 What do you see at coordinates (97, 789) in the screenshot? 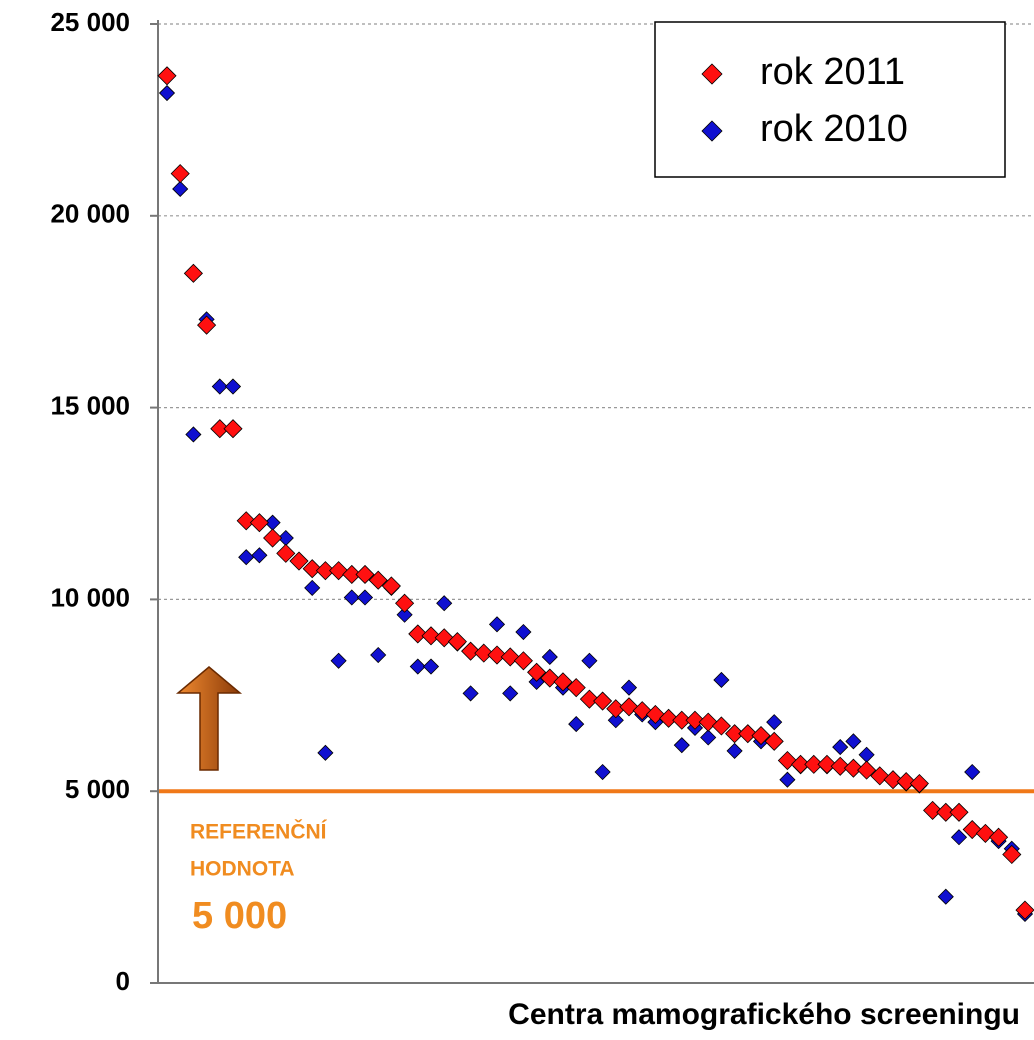
I see `y-tick-label: 5 000` at bounding box center [97, 789].